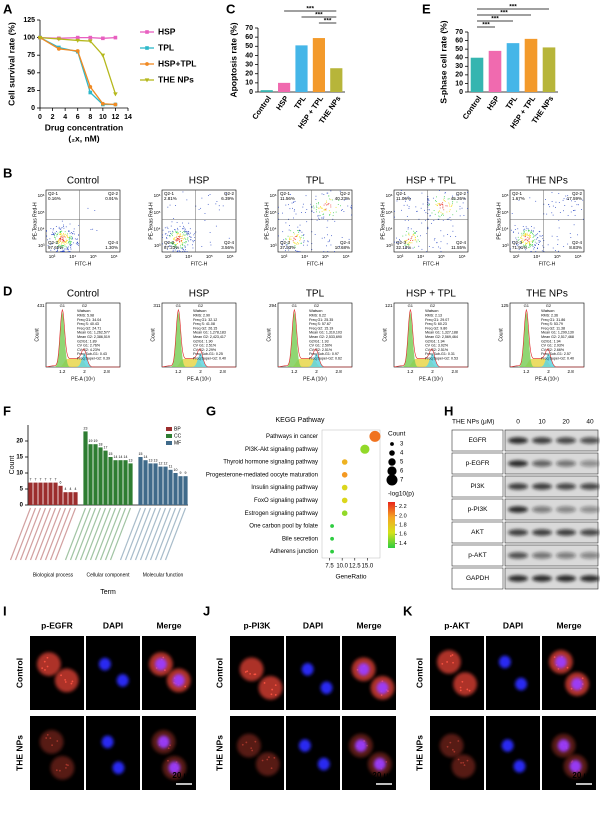  Describe the element at coordinates (355, 567) in the screenshot. I see `x-tick-label: 12.5` at that location.